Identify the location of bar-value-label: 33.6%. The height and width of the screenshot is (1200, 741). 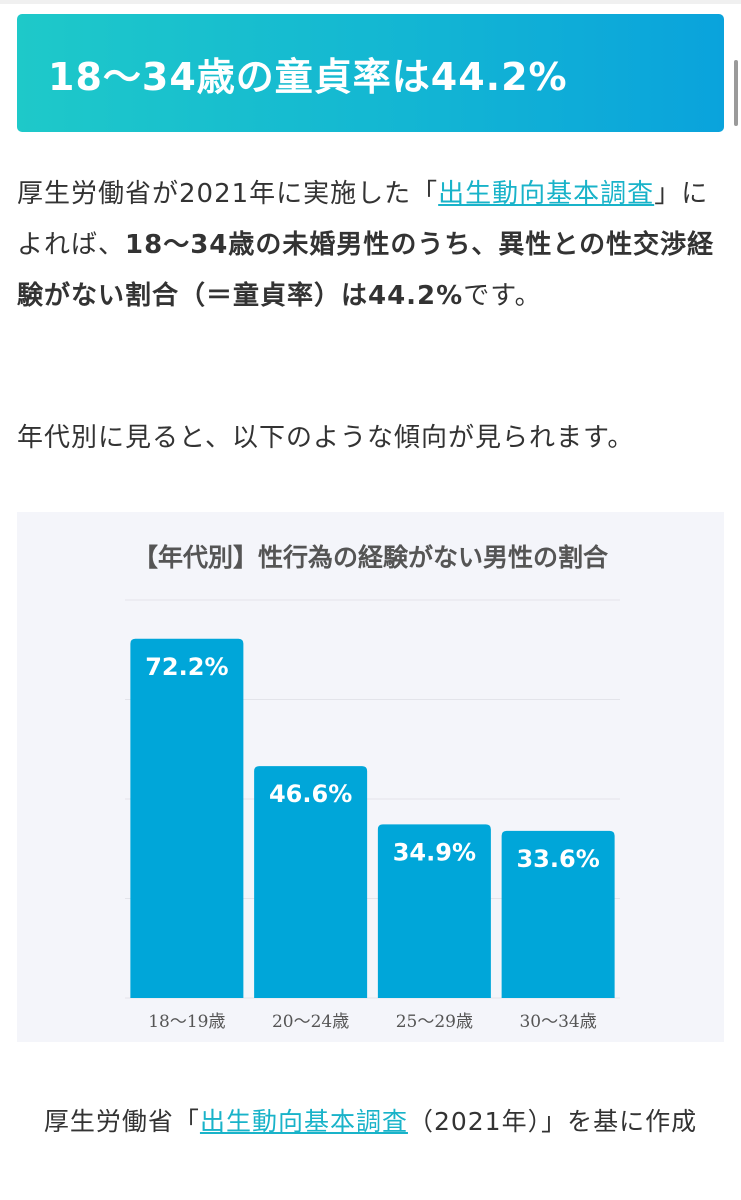
(557, 859).